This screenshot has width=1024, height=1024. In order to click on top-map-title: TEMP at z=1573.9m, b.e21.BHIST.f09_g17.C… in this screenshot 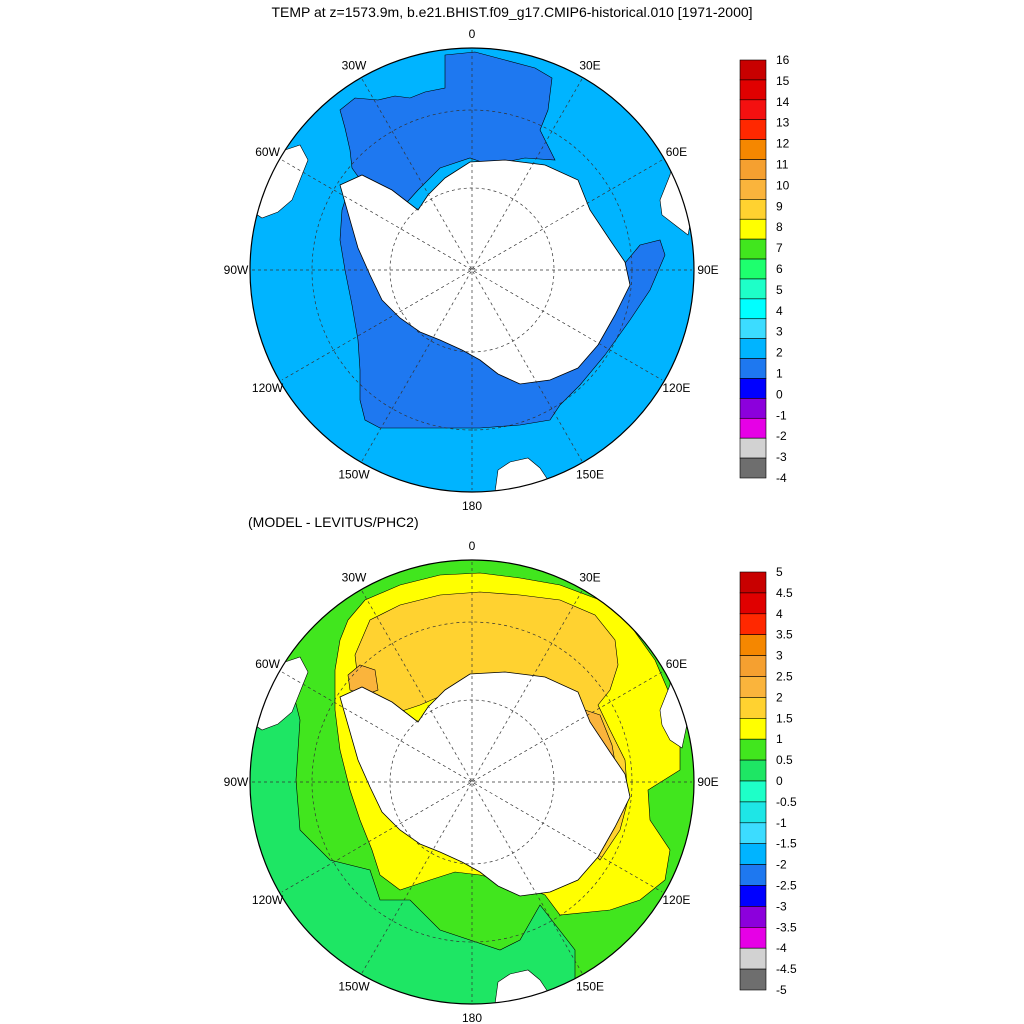, I will do `click(512, 12)`.